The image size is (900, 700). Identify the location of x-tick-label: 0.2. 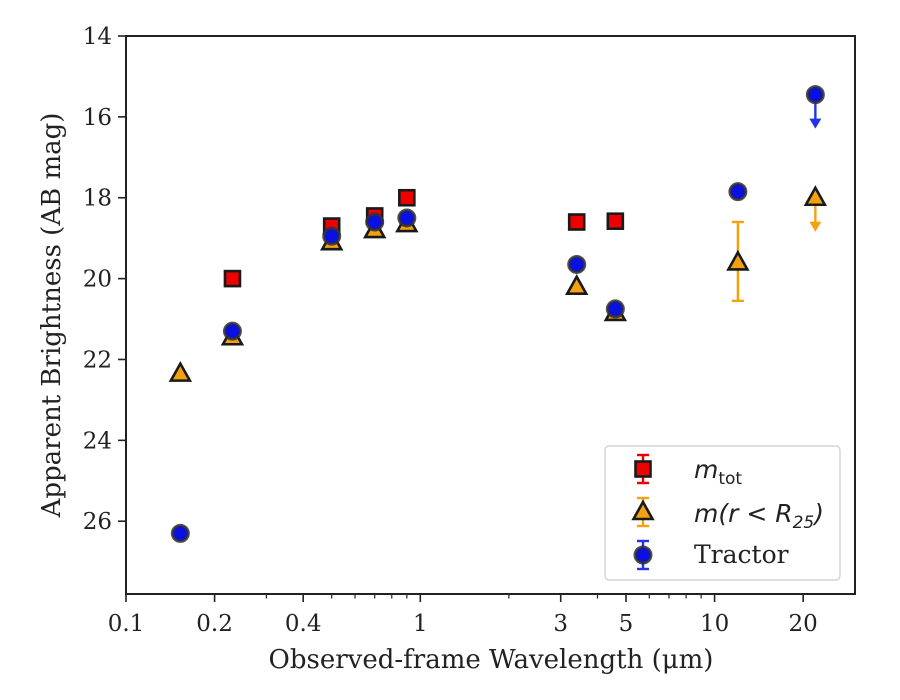
(214, 624).